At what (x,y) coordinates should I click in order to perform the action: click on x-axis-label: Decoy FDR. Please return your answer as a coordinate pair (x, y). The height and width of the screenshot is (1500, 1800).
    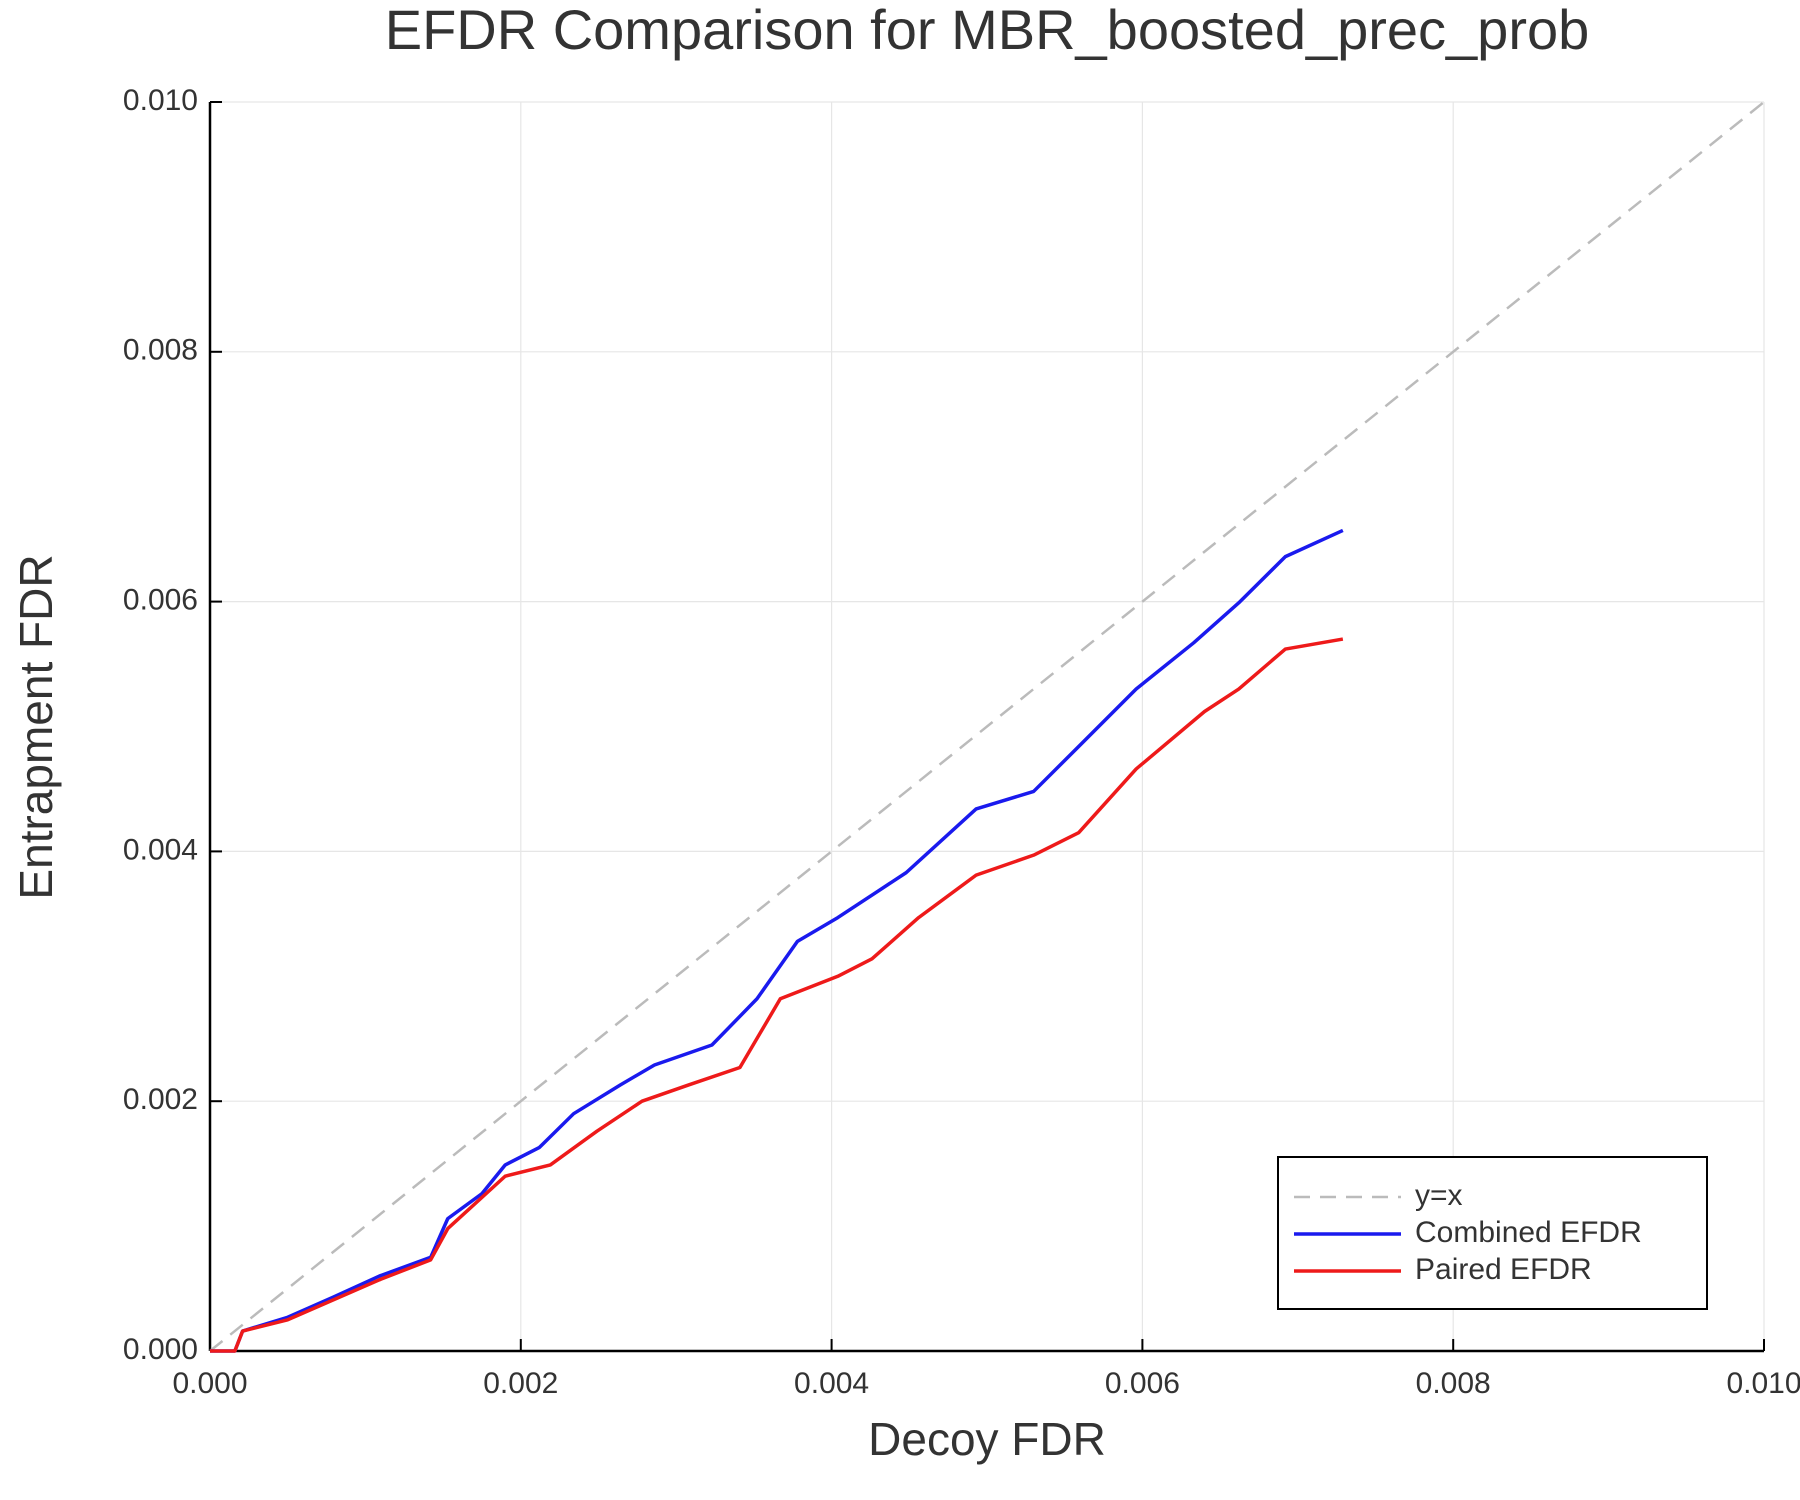
    Looking at the image, I should click on (987, 1439).